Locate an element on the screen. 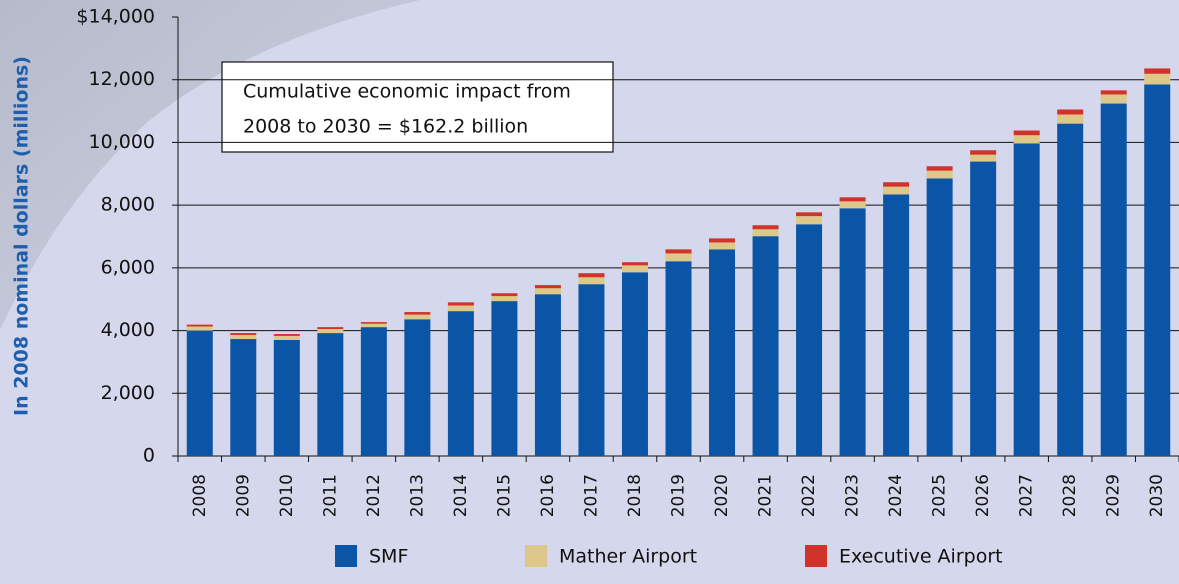  x-tick-label: 2011 is located at coordinates (330, 495).